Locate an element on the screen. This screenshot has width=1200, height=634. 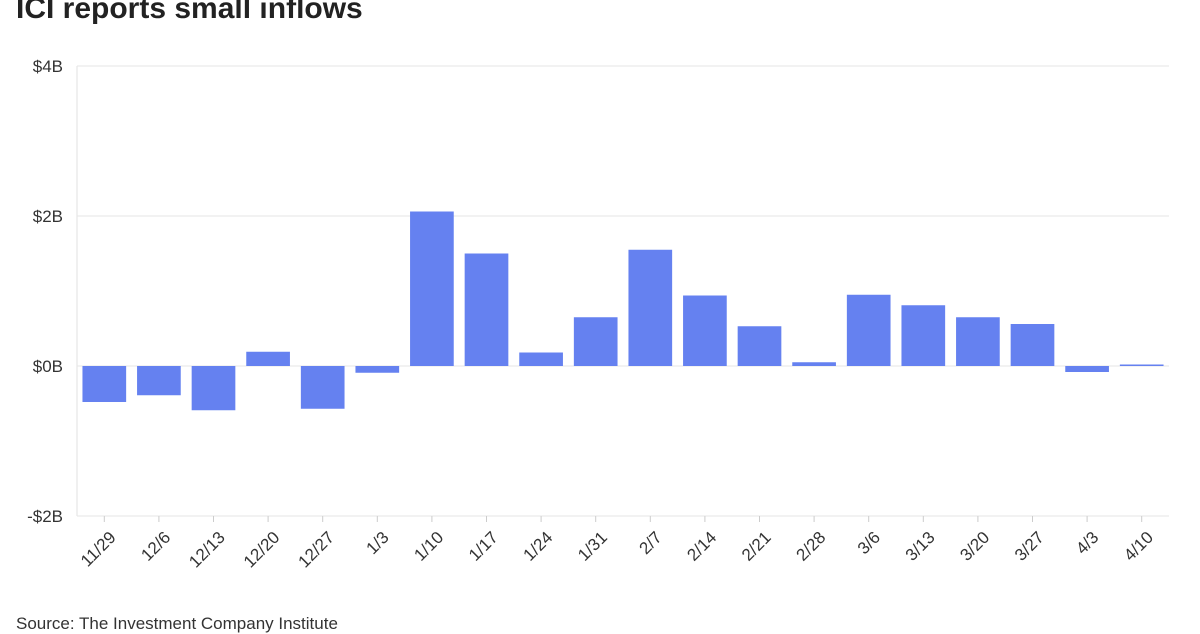
y-tick-label: $4B is located at coordinates (48, 66).